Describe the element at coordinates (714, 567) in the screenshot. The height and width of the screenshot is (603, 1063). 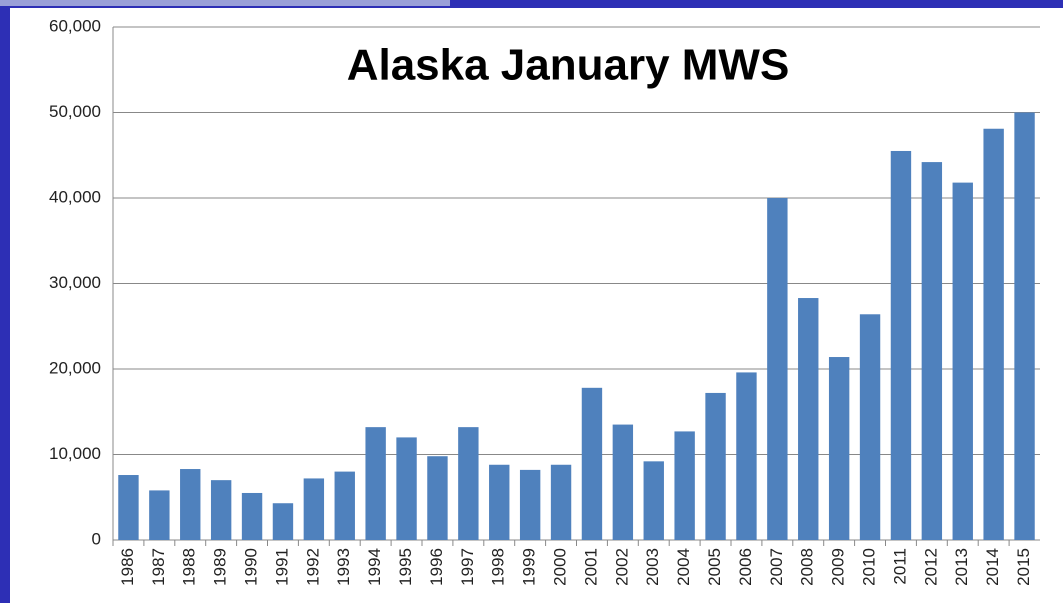
I see `x-tick-label: 2005` at that location.